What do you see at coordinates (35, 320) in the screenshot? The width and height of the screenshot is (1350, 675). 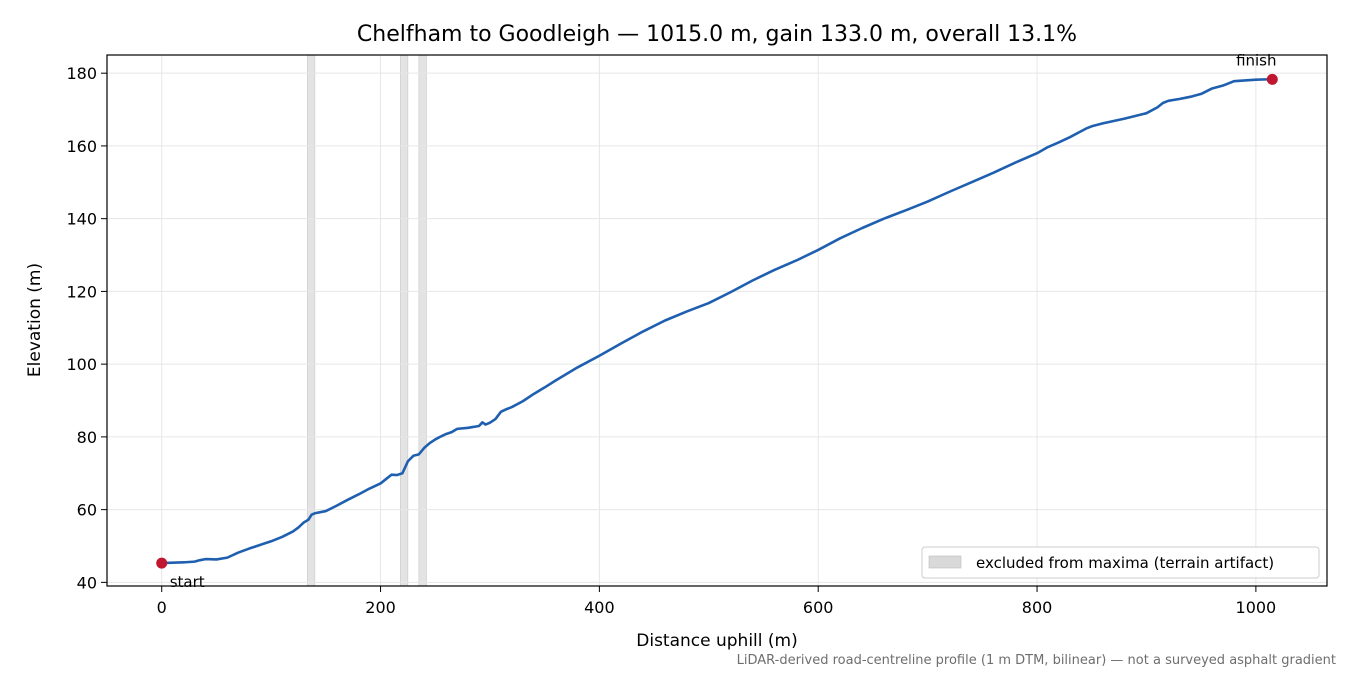 I see `y-axis-label: Elevation (m)` at bounding box center [35, 320].